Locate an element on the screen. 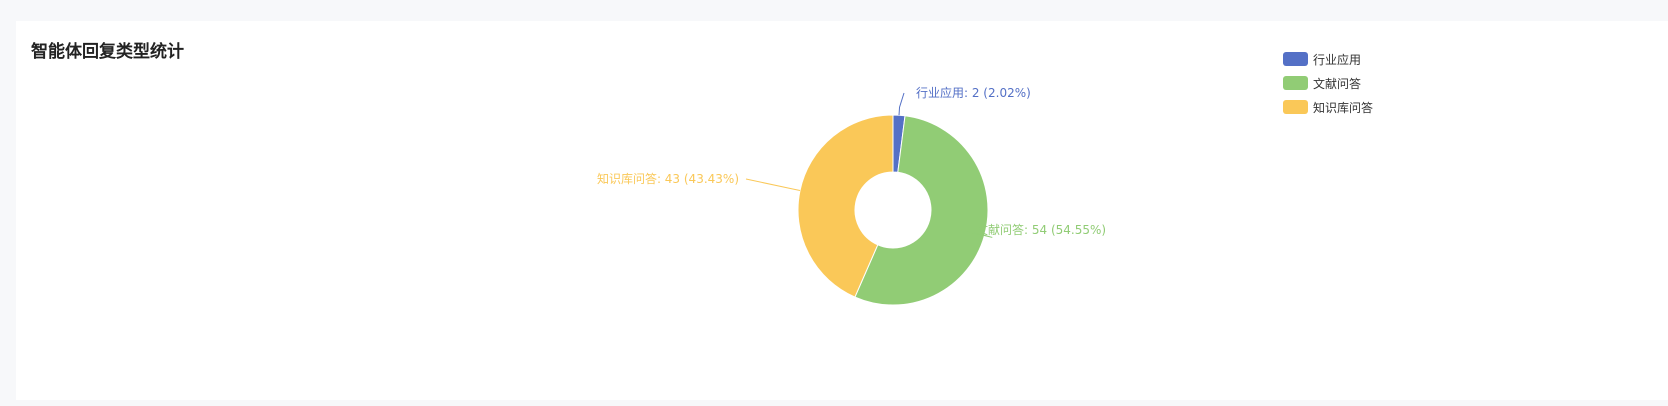  legend: 行业应用 文献问答 知识库问答 is located at coordinates (1328, 83).